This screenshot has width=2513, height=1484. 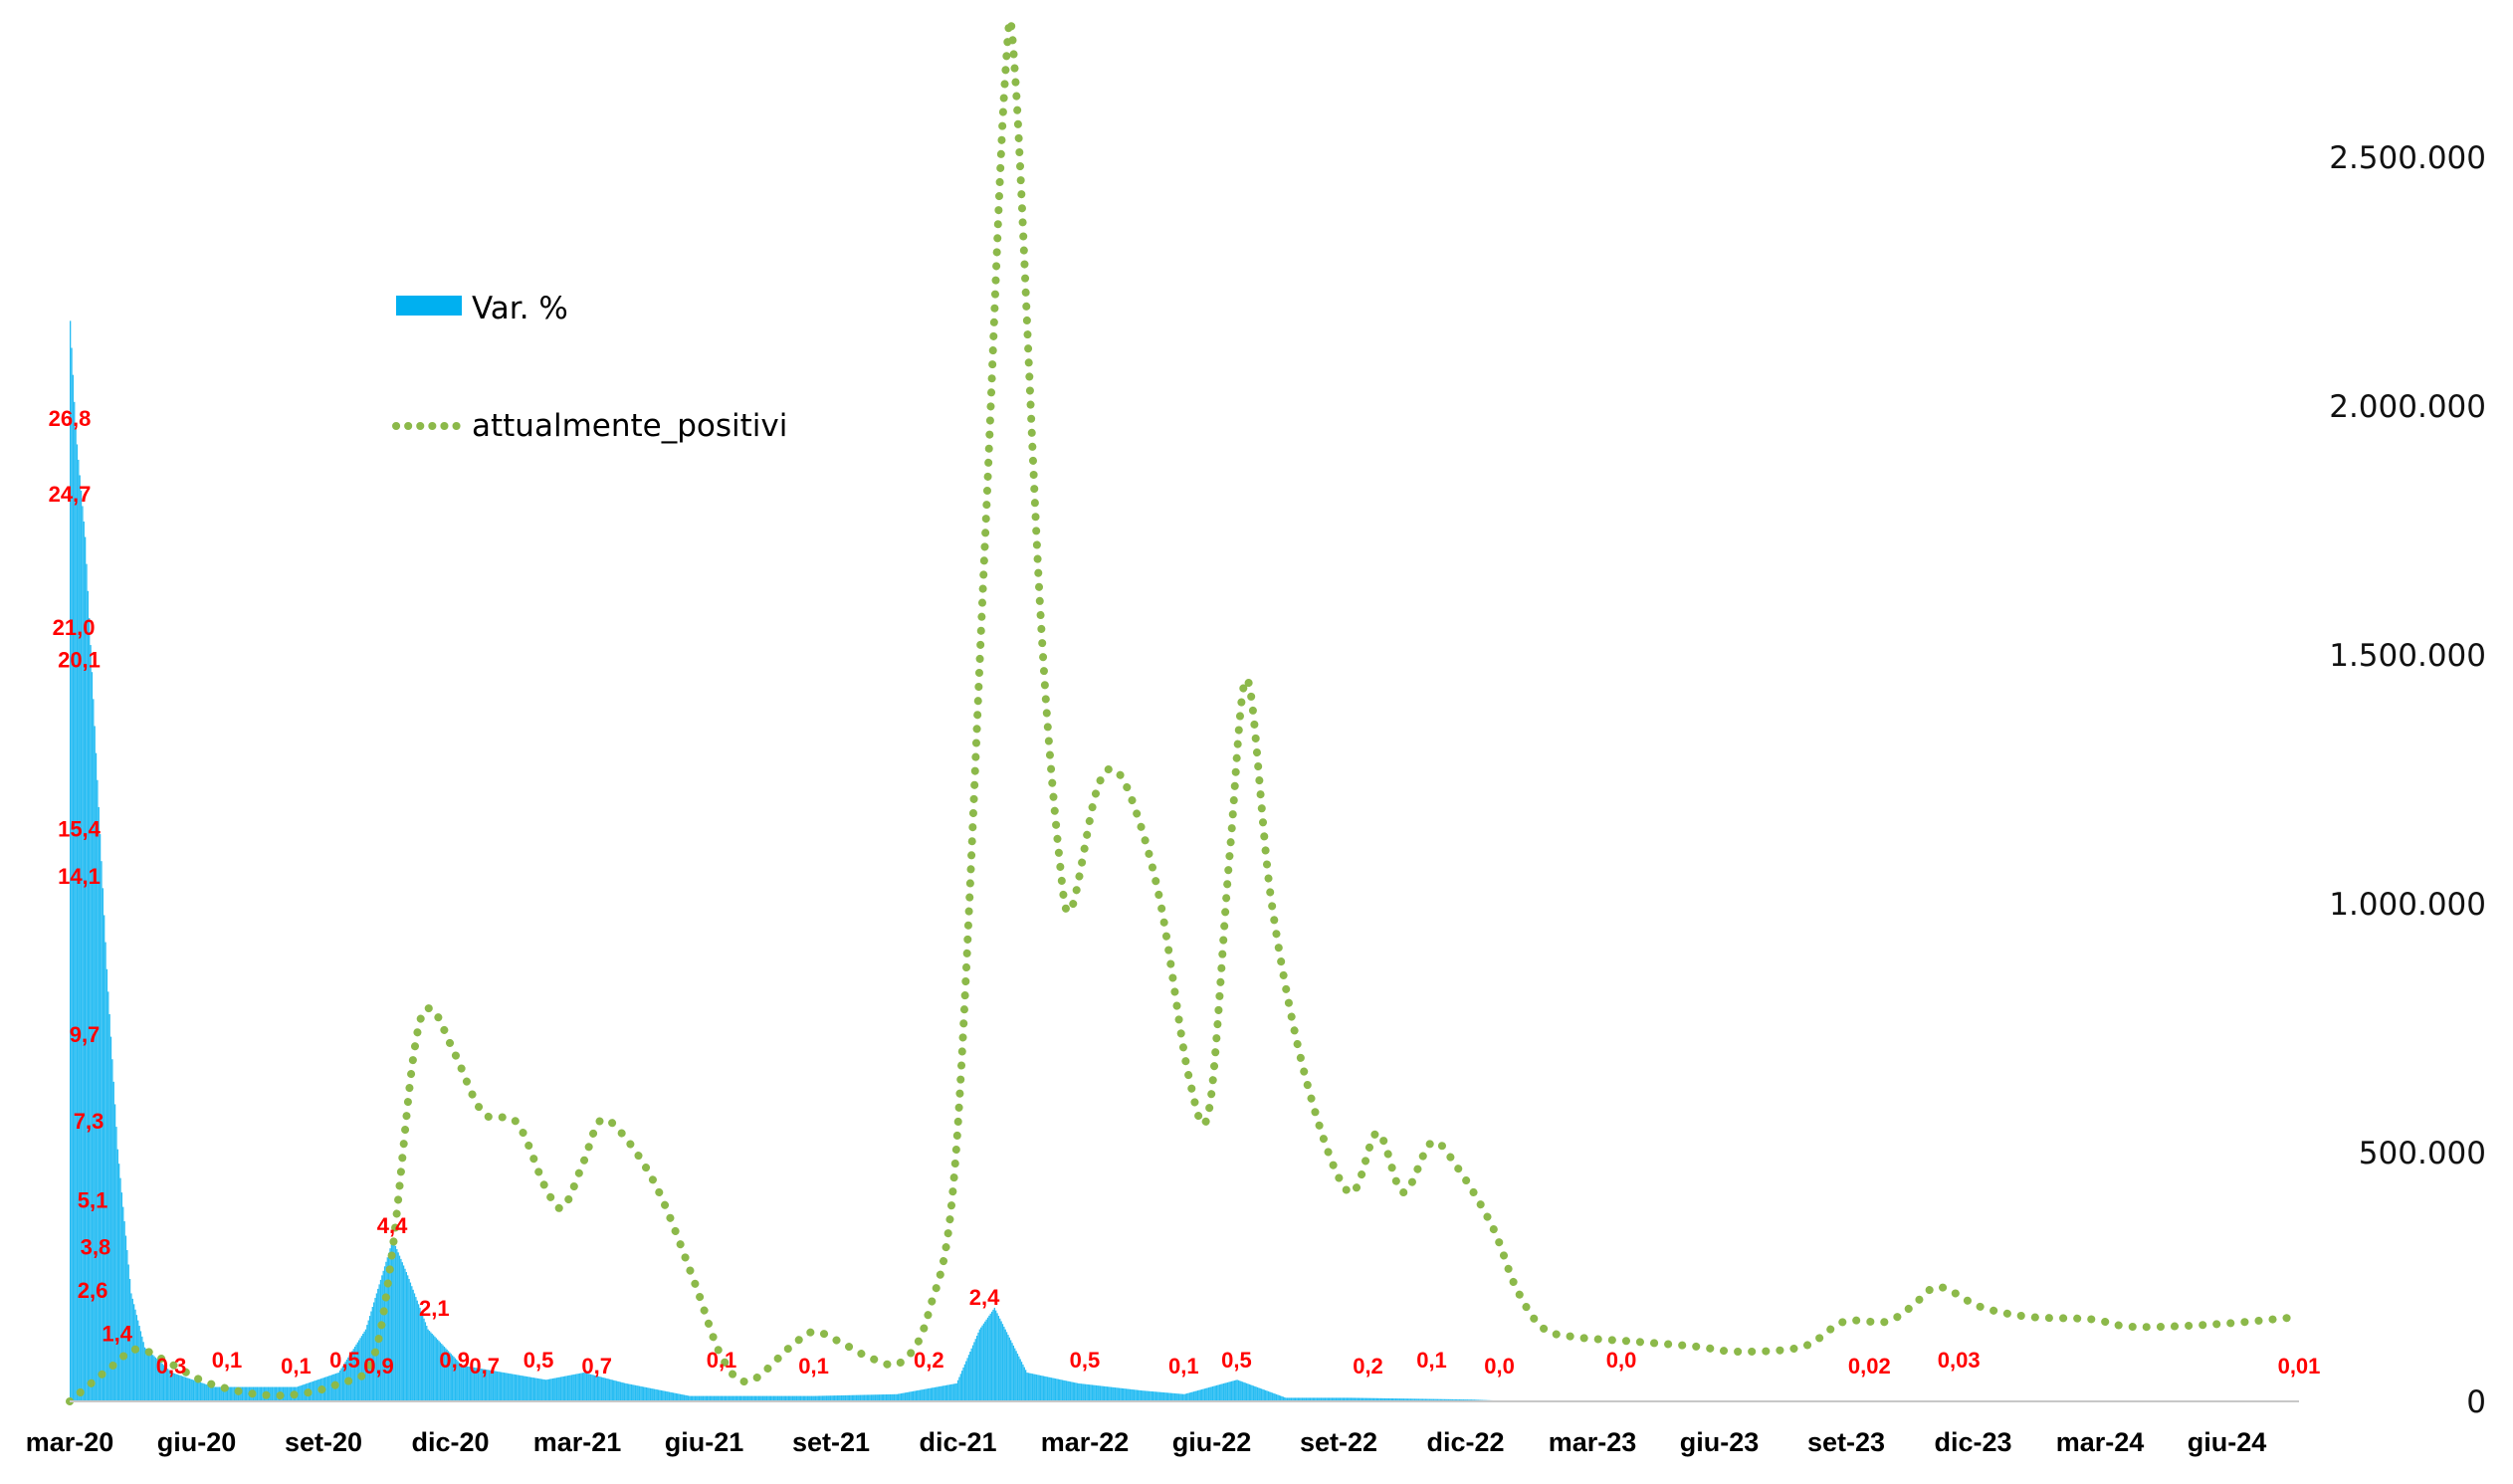 I want to click on data-label-31: 0,1, so click(x=1431, y=1360).